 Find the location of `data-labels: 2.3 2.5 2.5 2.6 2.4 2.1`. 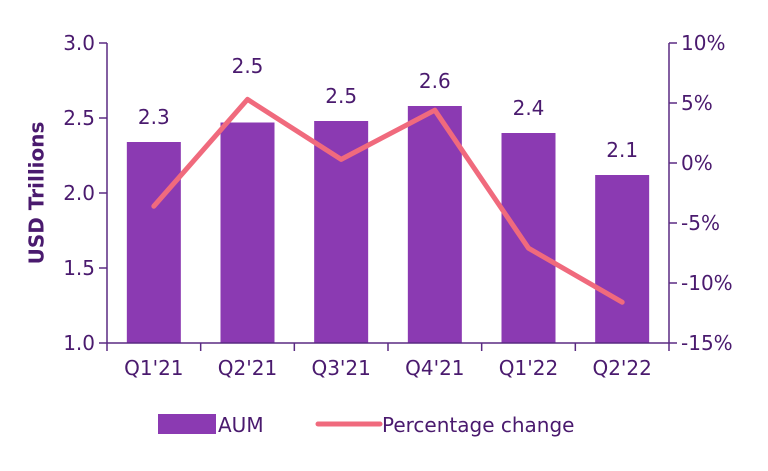

data-labels: 2.3 2.5 2.5 2.6 2.4 2.1 is located at coordinates (388, 108).